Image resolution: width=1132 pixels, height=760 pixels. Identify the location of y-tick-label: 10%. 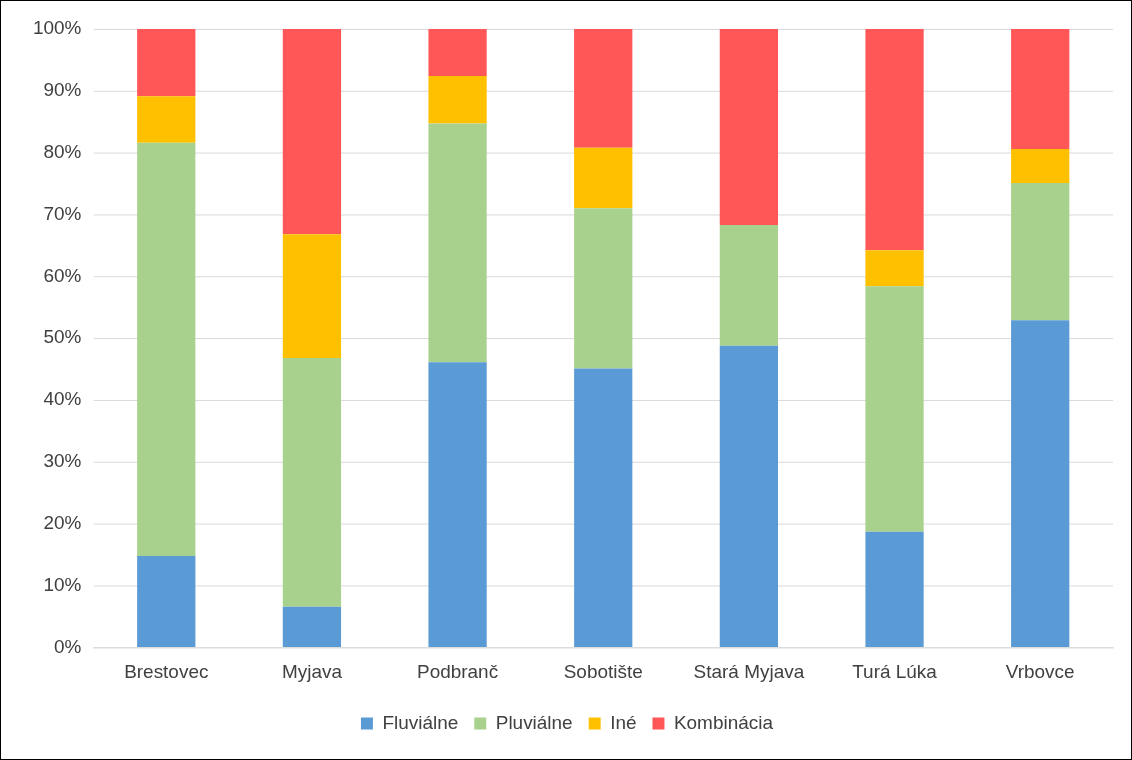
(62, 584).